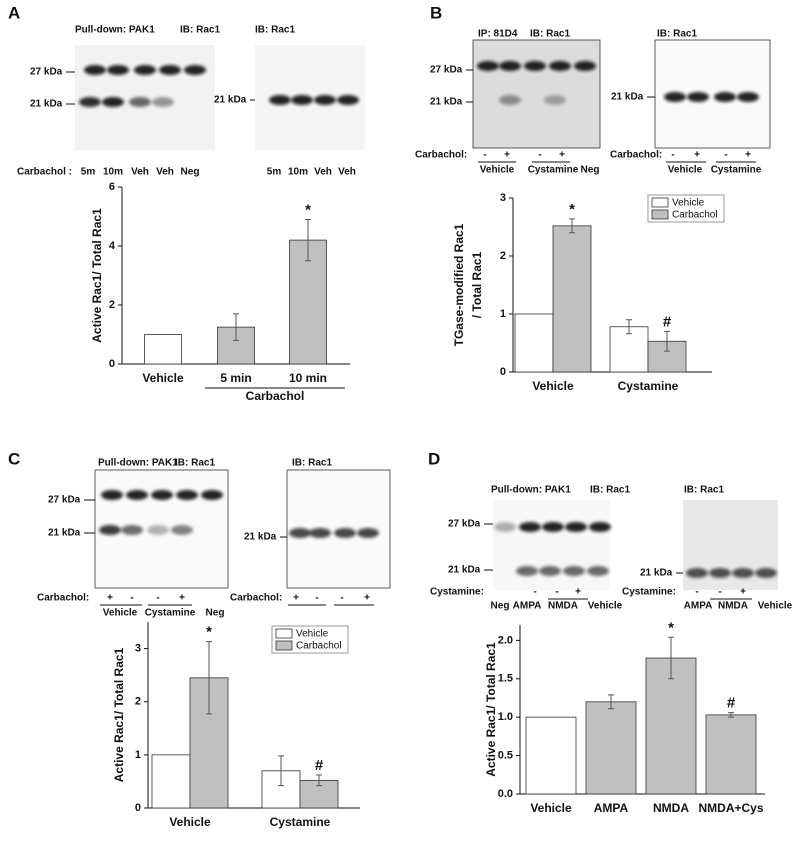 The width and height of the screenshot is (800, 841). I want to click on lane-label: 5m, so click(88, 172).